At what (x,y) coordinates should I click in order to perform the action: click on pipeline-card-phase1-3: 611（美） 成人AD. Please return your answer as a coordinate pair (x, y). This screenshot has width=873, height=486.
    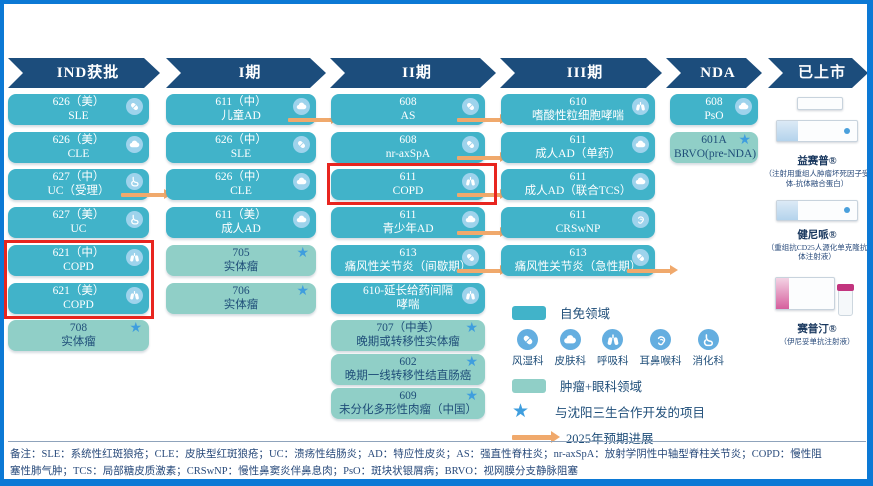
    Looking at the image, I should click on (241, 222).